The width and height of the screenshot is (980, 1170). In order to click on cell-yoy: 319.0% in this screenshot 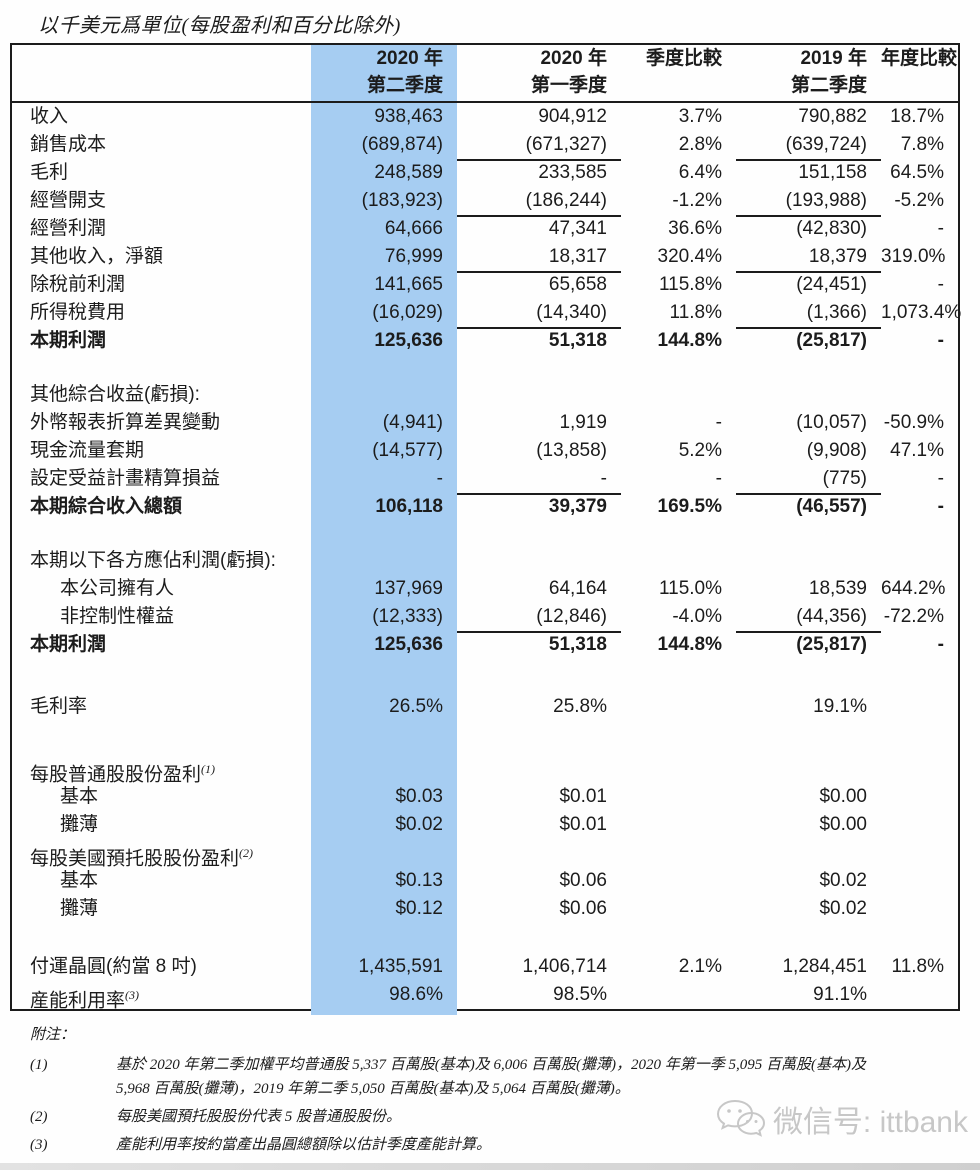, I will do `click(913, 256)`.